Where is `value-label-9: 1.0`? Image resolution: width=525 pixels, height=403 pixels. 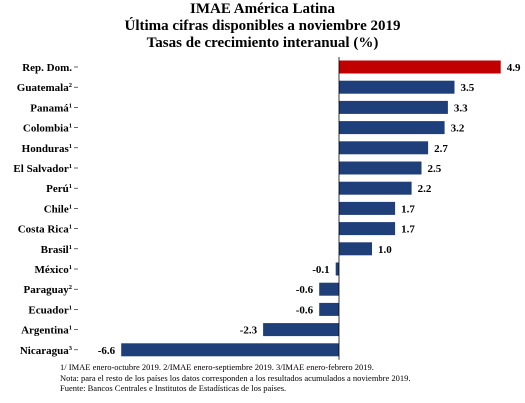 value-label-9: 1.0 is located at coordinates (385, 250).